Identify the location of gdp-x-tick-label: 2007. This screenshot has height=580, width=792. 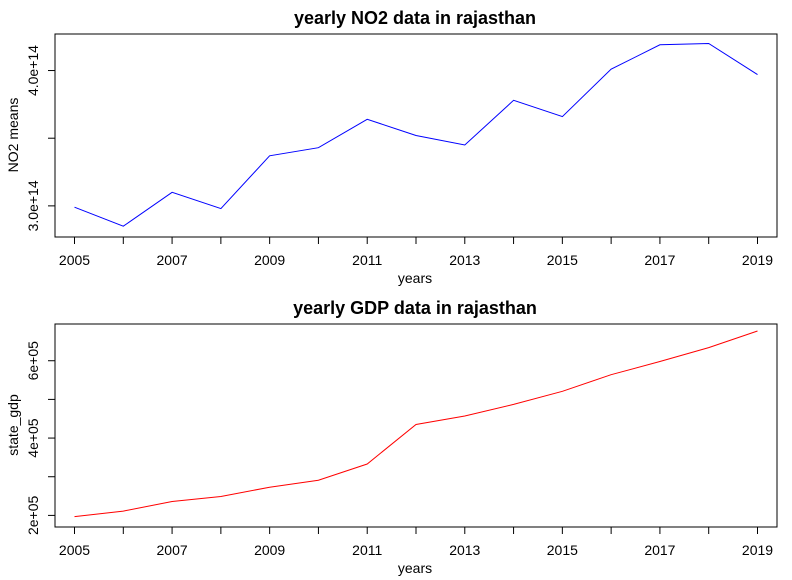
(172, 550).